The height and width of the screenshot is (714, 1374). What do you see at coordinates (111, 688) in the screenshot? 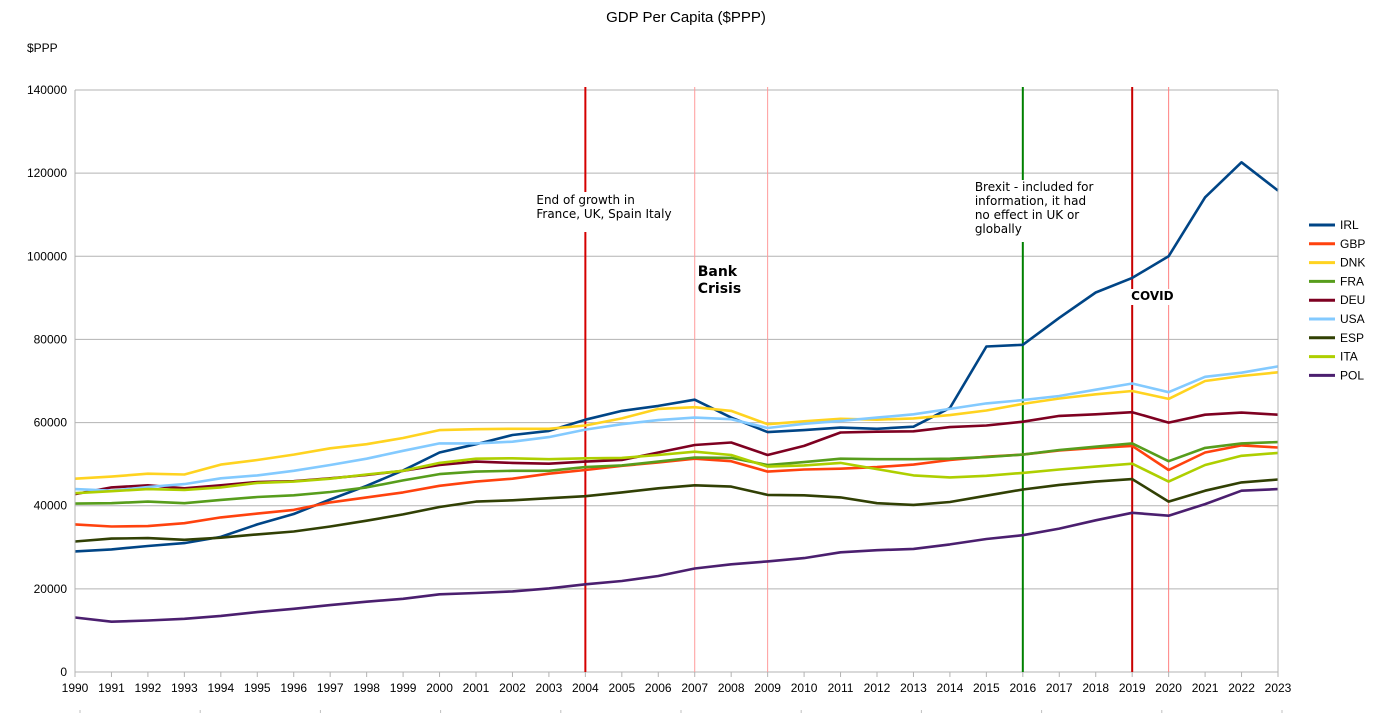
I see `x-tick-label: 1991` at bounding box center [111, 688].